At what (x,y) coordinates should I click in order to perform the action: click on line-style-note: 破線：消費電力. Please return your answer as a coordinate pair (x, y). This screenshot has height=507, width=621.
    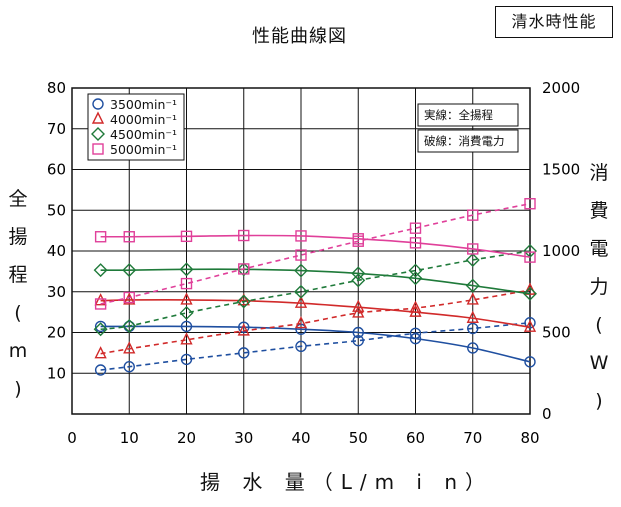
    Looking at the image, I should click on (464, 141).